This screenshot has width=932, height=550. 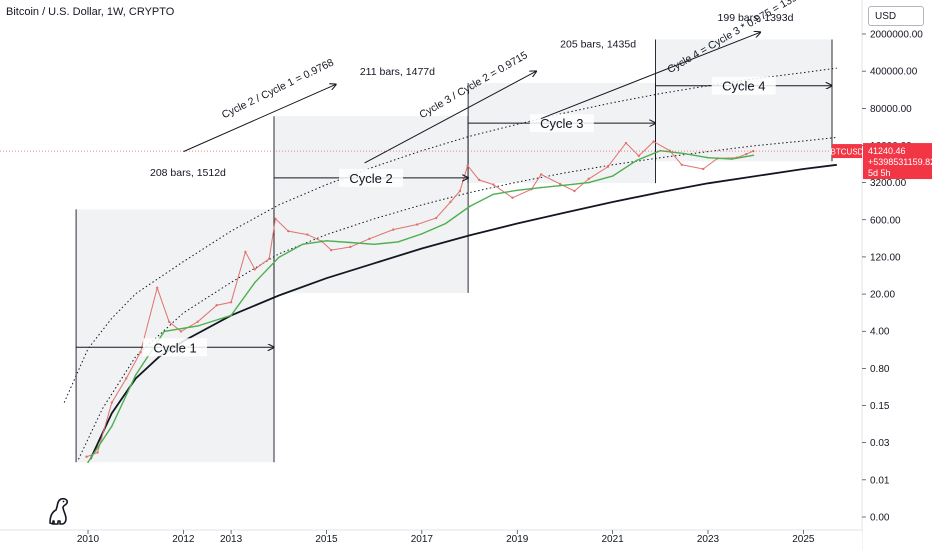 I want to click on annotation-3: 211 bars, 1477d, so click(x=397, y=72).